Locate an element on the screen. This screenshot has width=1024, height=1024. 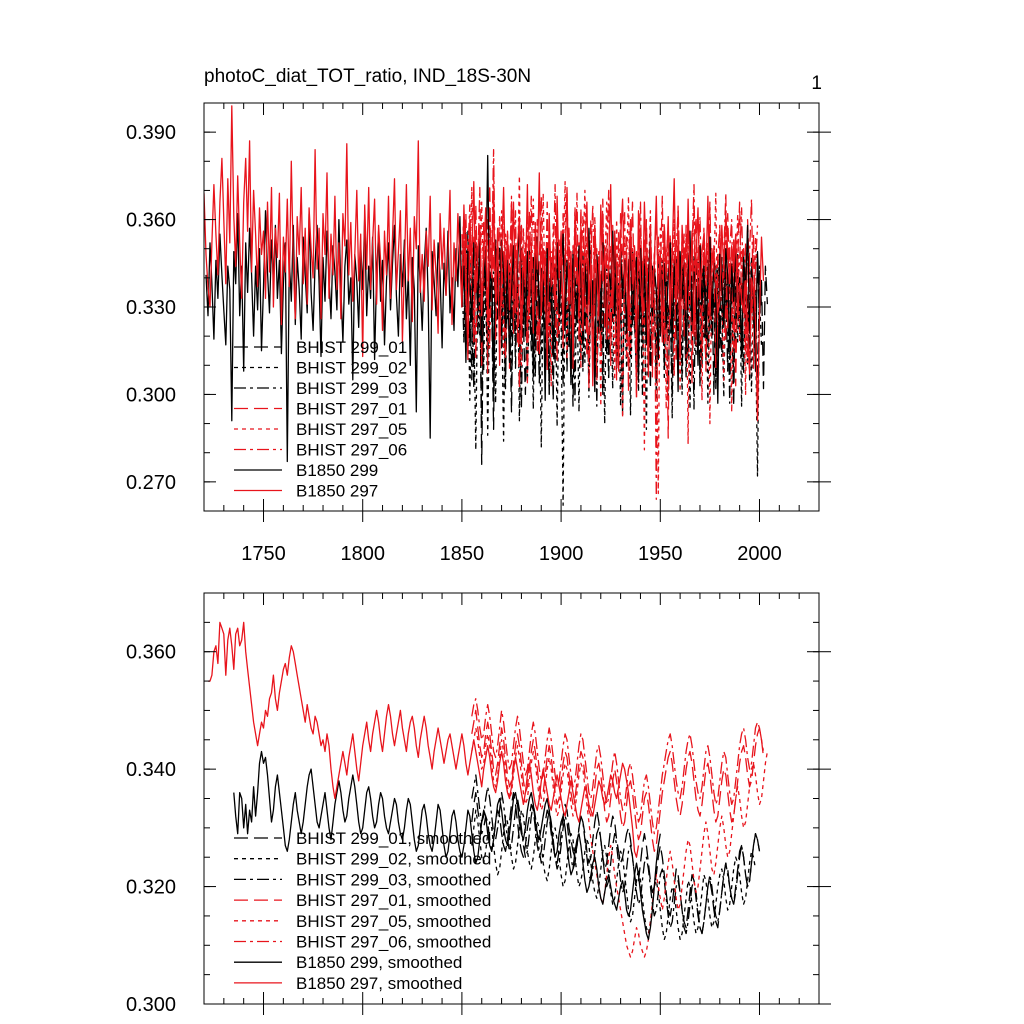
x-tick-label: 1800 is located at coordinates (362, 554).